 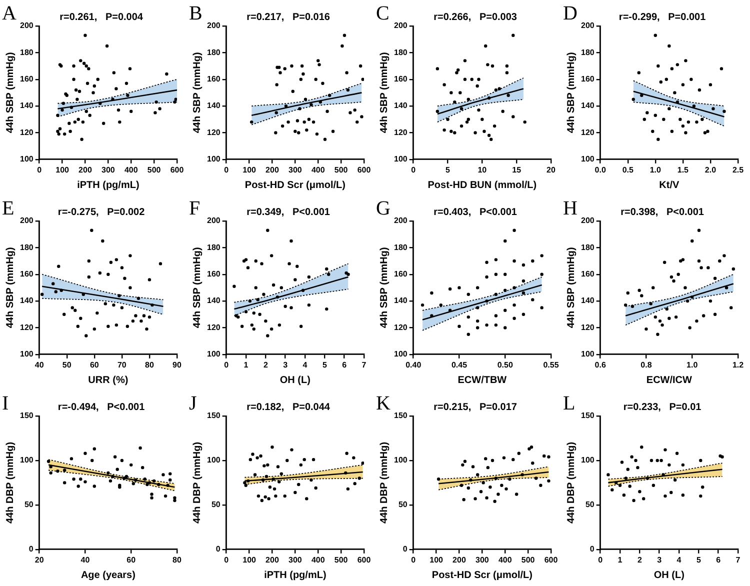 What do you see at coordinates (305, 365) in the screenshot?
I see `x-tick-label: 4` at bounding box center [305, 365].